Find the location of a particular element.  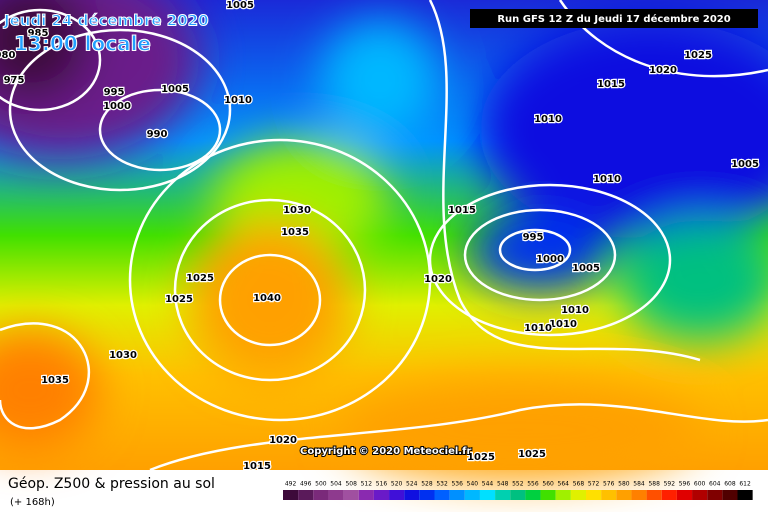

forecast-date: Jeudi 24 décembre 2020 is located at coordinates (106, 21).